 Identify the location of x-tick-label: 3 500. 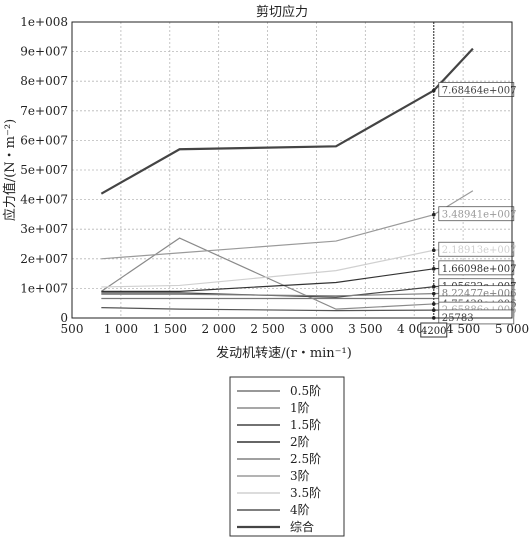
(365, 329).